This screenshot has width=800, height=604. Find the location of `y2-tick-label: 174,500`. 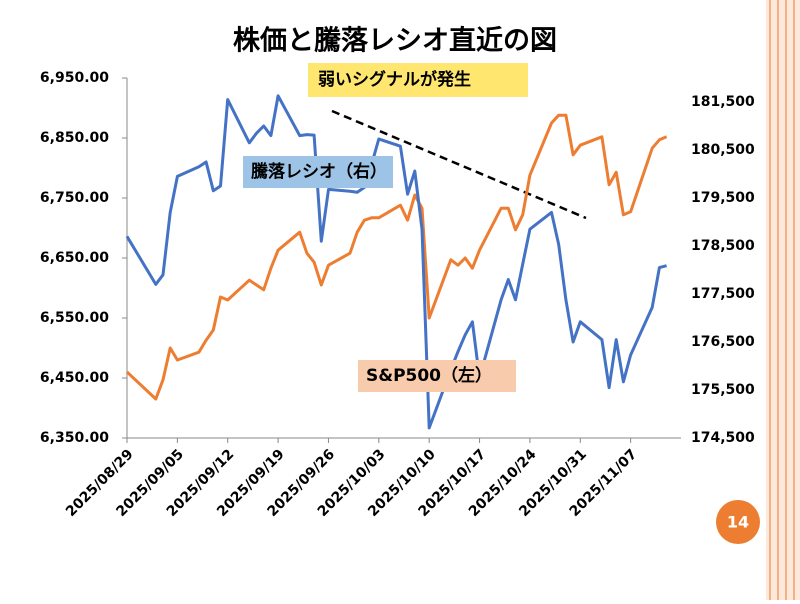

y2-tick-label: 174,500 is located at coordinates (723, 438).